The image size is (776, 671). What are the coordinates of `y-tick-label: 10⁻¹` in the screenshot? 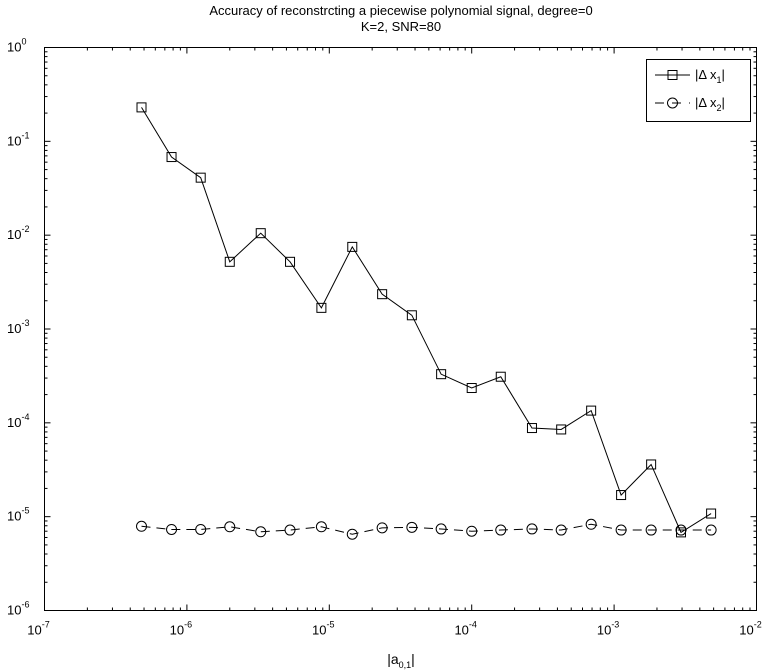 It's located at (18, 139).